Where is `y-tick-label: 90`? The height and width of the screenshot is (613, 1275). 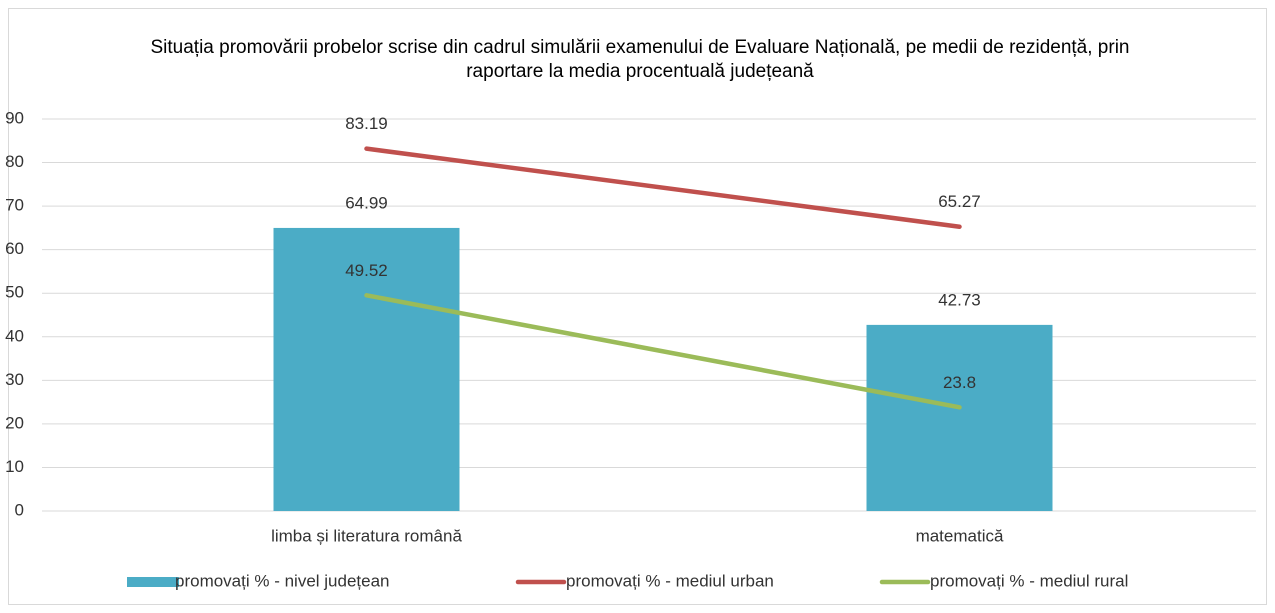
y-tick-label: 90 is located at coordinates (14, 117).